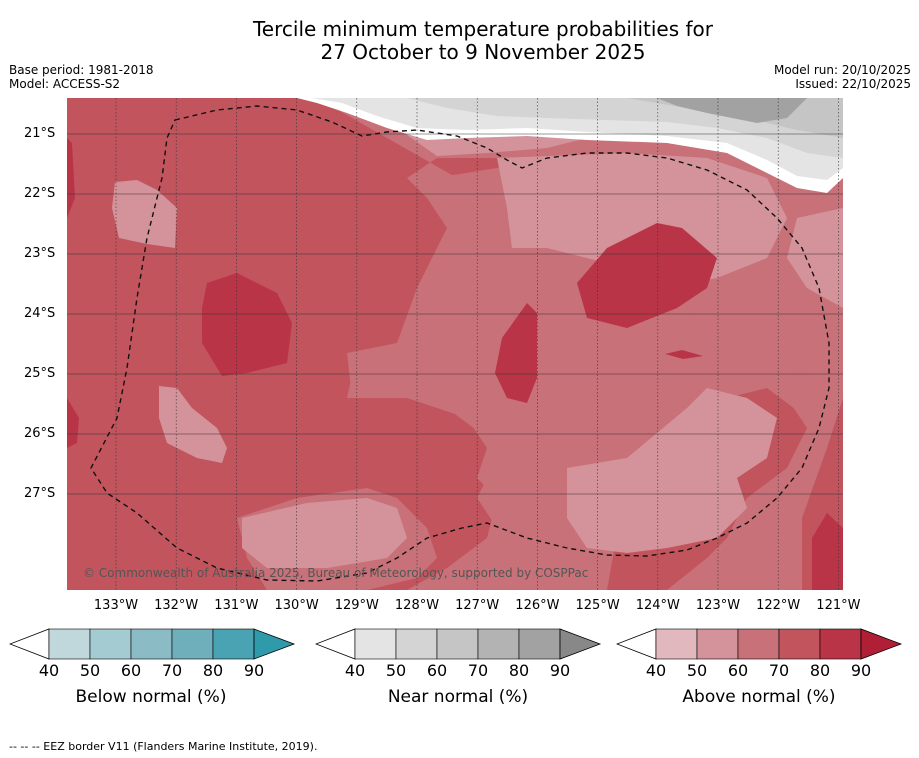 Image resolution: width=919 pixels, height=758 pixels. I want to click on longitude-label: 132°W, so click(176, 605).